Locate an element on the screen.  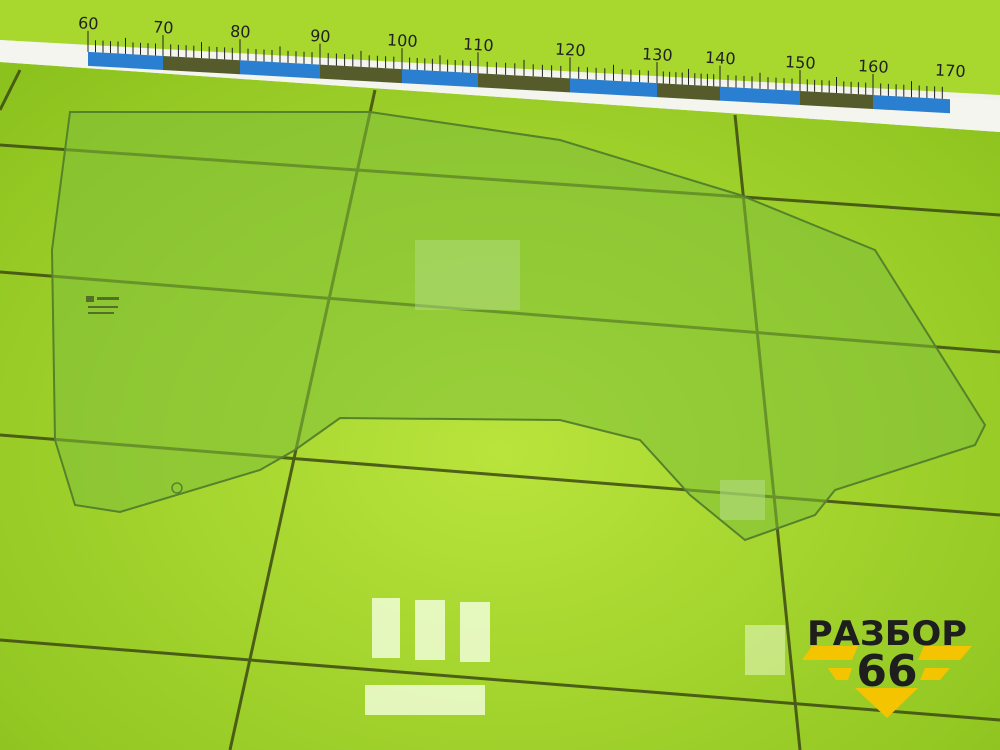
glass-marking is located at coordinates (102, 305).